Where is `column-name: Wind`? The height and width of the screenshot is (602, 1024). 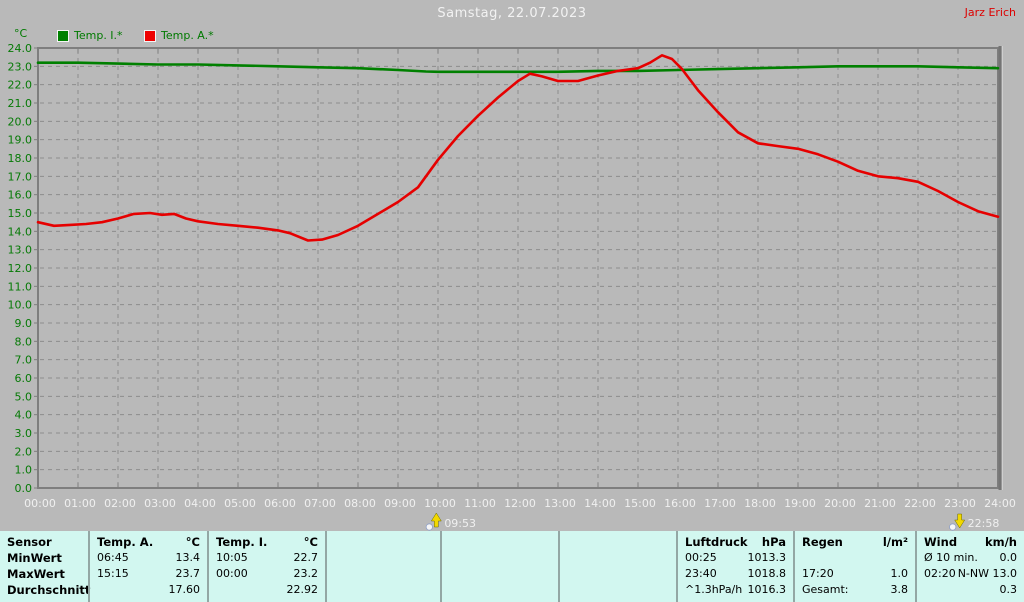 column-name: Wind is located at coordinates (941, 542).